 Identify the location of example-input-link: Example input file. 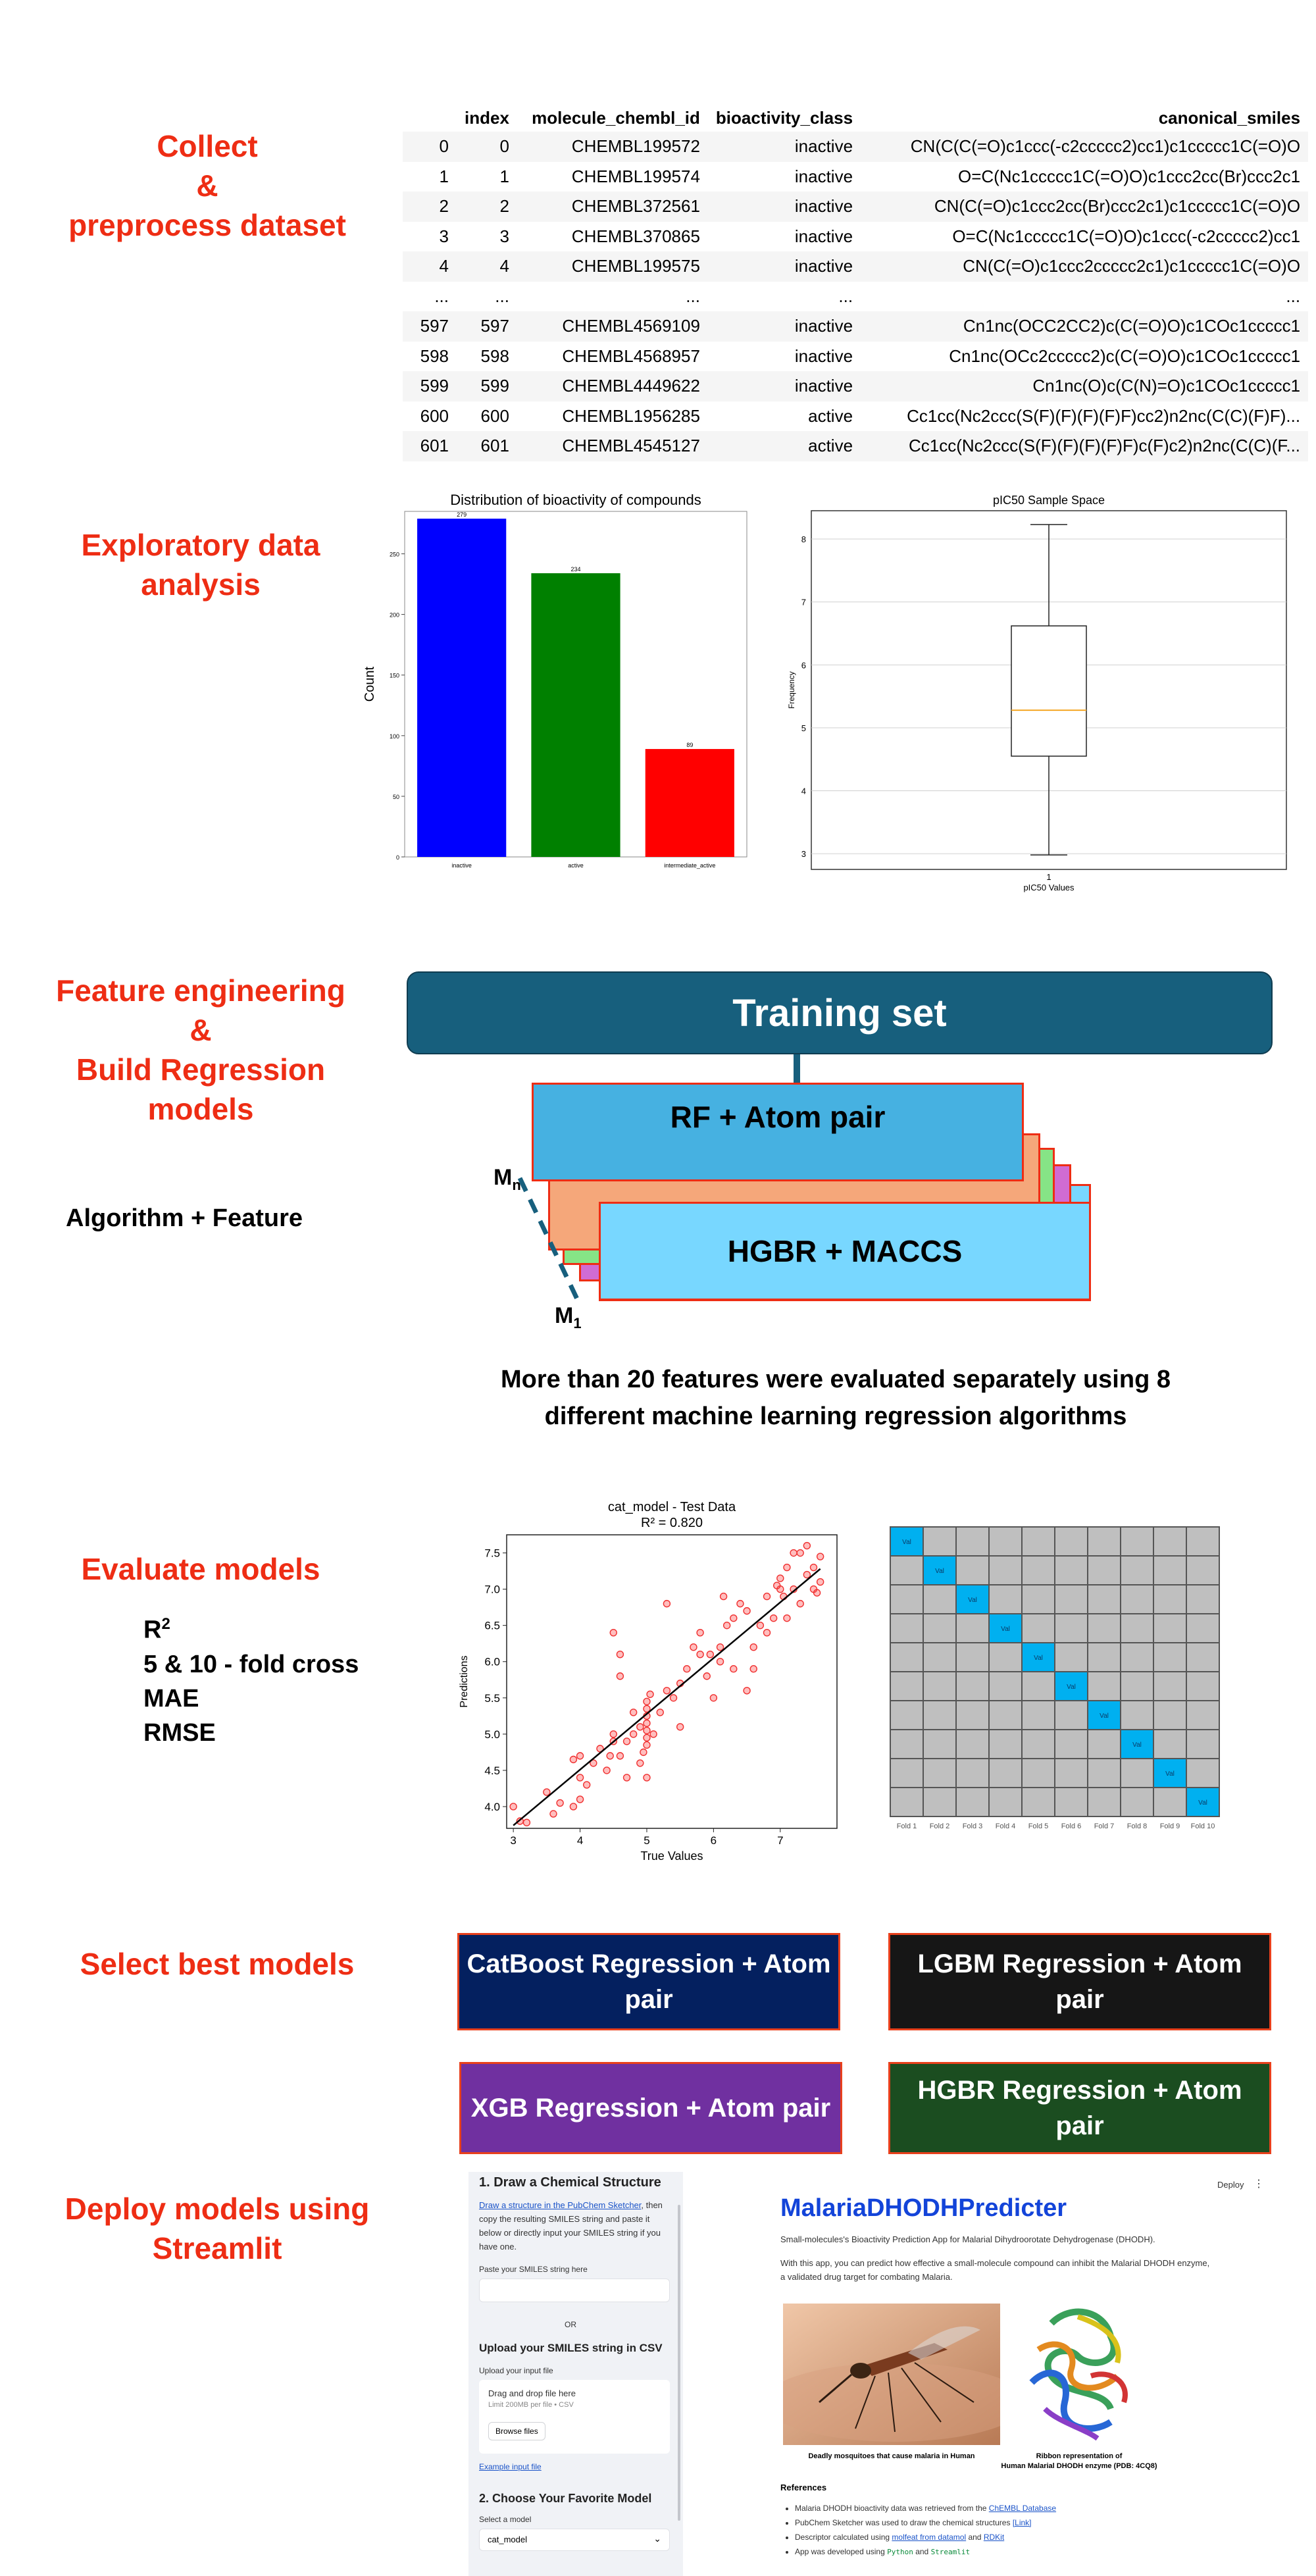
(511, 2466).